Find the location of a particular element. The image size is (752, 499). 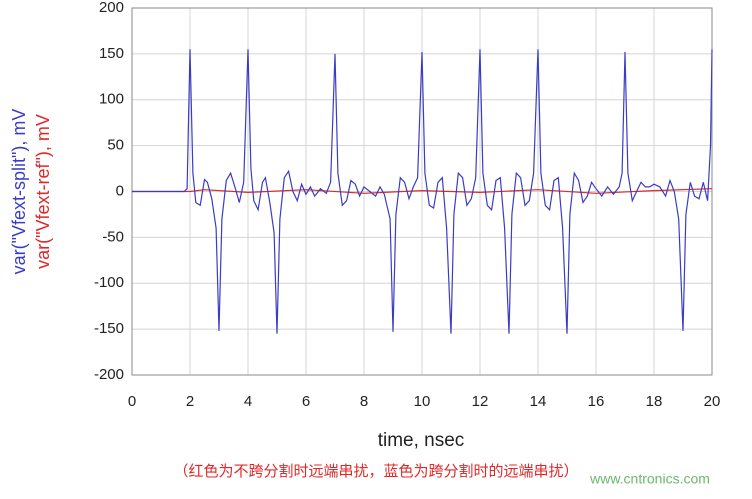

x-tick-label: 10 is located at coordinates (422, 401).